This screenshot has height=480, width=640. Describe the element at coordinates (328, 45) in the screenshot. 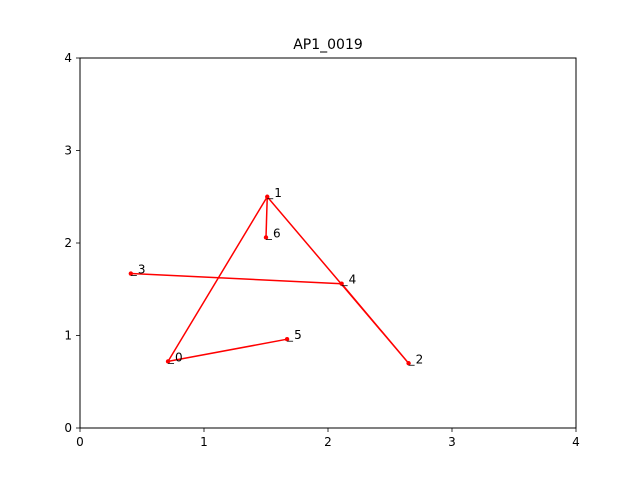

I see `chart-title: AP1_0019` at that location.